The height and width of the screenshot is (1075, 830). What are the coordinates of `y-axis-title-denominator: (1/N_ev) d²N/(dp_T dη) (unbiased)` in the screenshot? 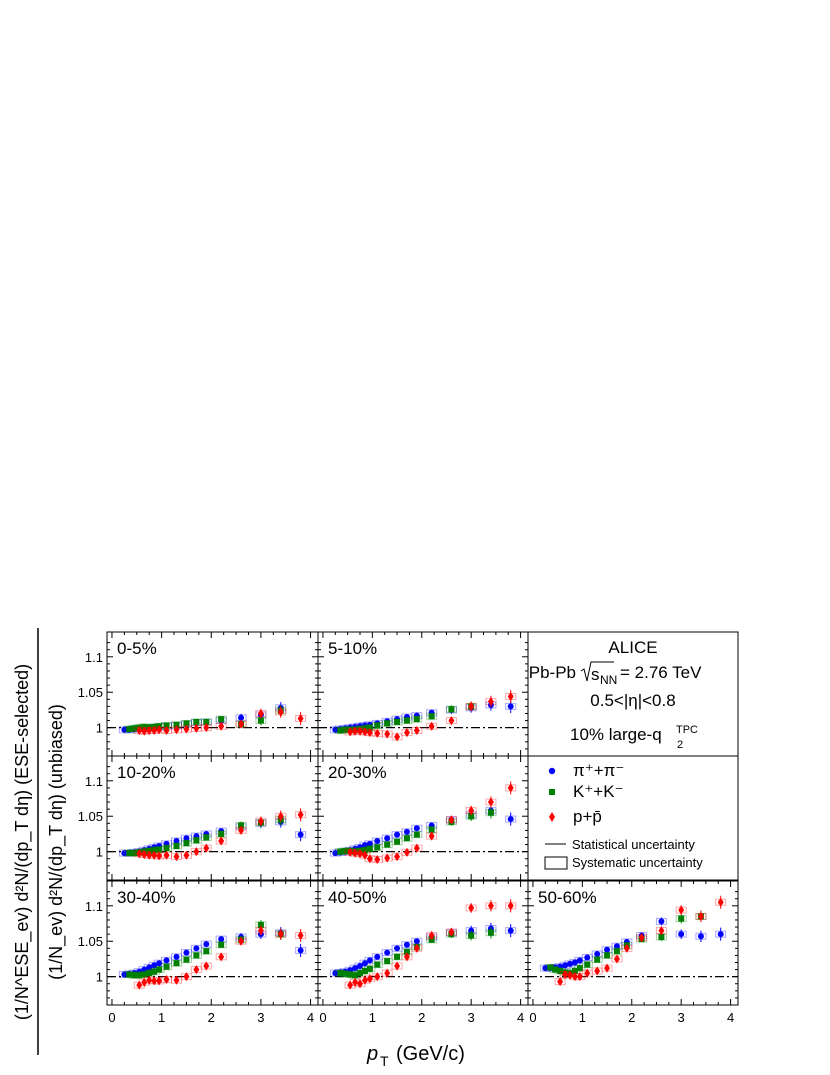 It's located at (56, 842).